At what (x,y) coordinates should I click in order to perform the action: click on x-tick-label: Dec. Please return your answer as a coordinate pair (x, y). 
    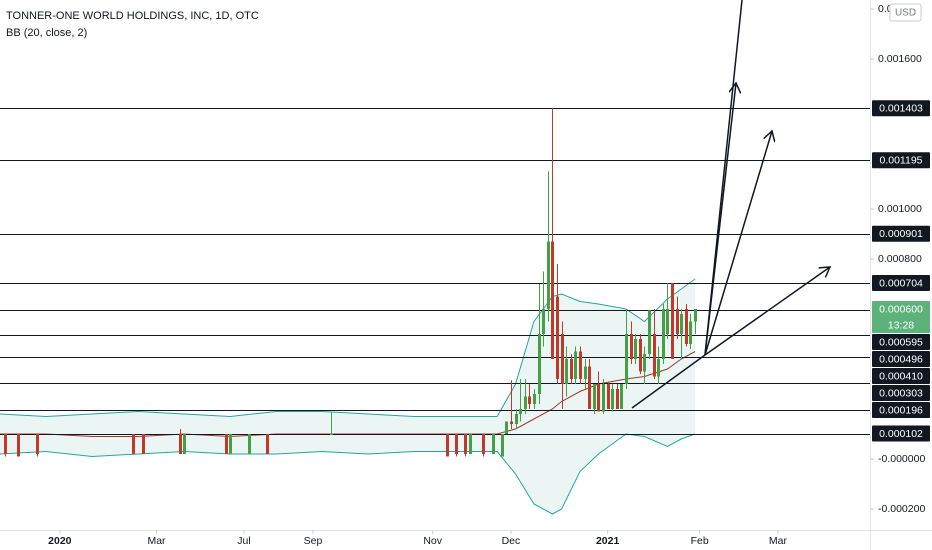
    Looking at the image, I should click on (511, 541).